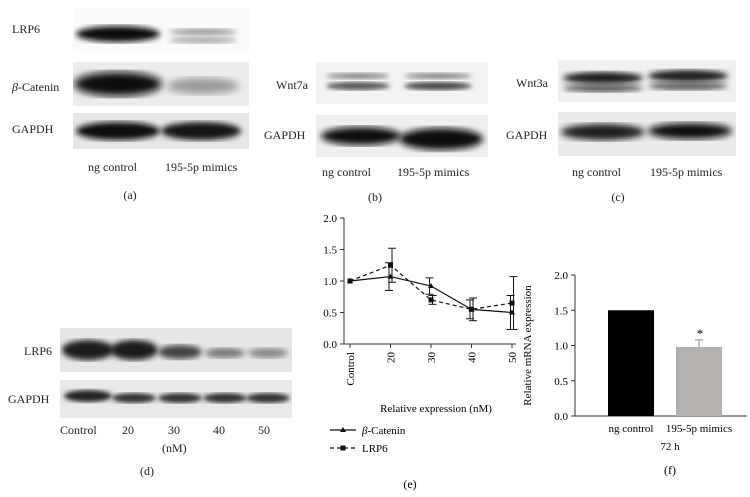 The image size is (750, 497). Describe the element at coordinates (392, 358) in the screenshot. I see `x-tick-label: 20` at that location.